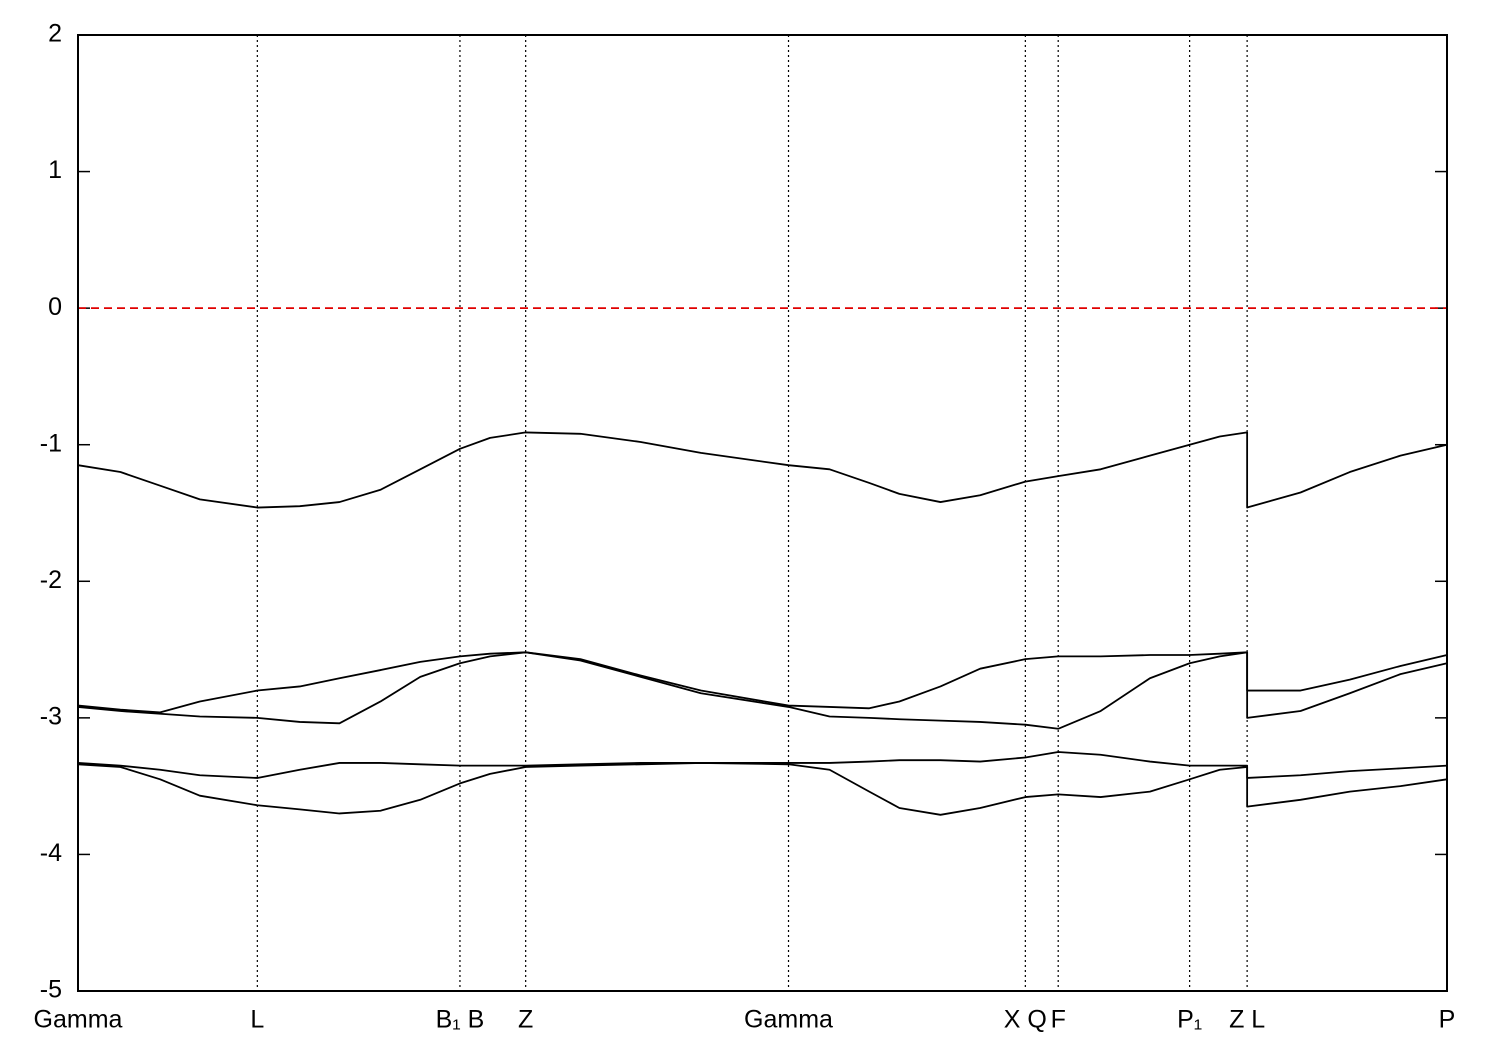 Image resolution: width=1500 pixels, height=1050 pixels. What do you see at coordinates (1189, 1020) in the screenshot?
I see `x-tick-label: P₁` at bounding box center [1189, 1020].